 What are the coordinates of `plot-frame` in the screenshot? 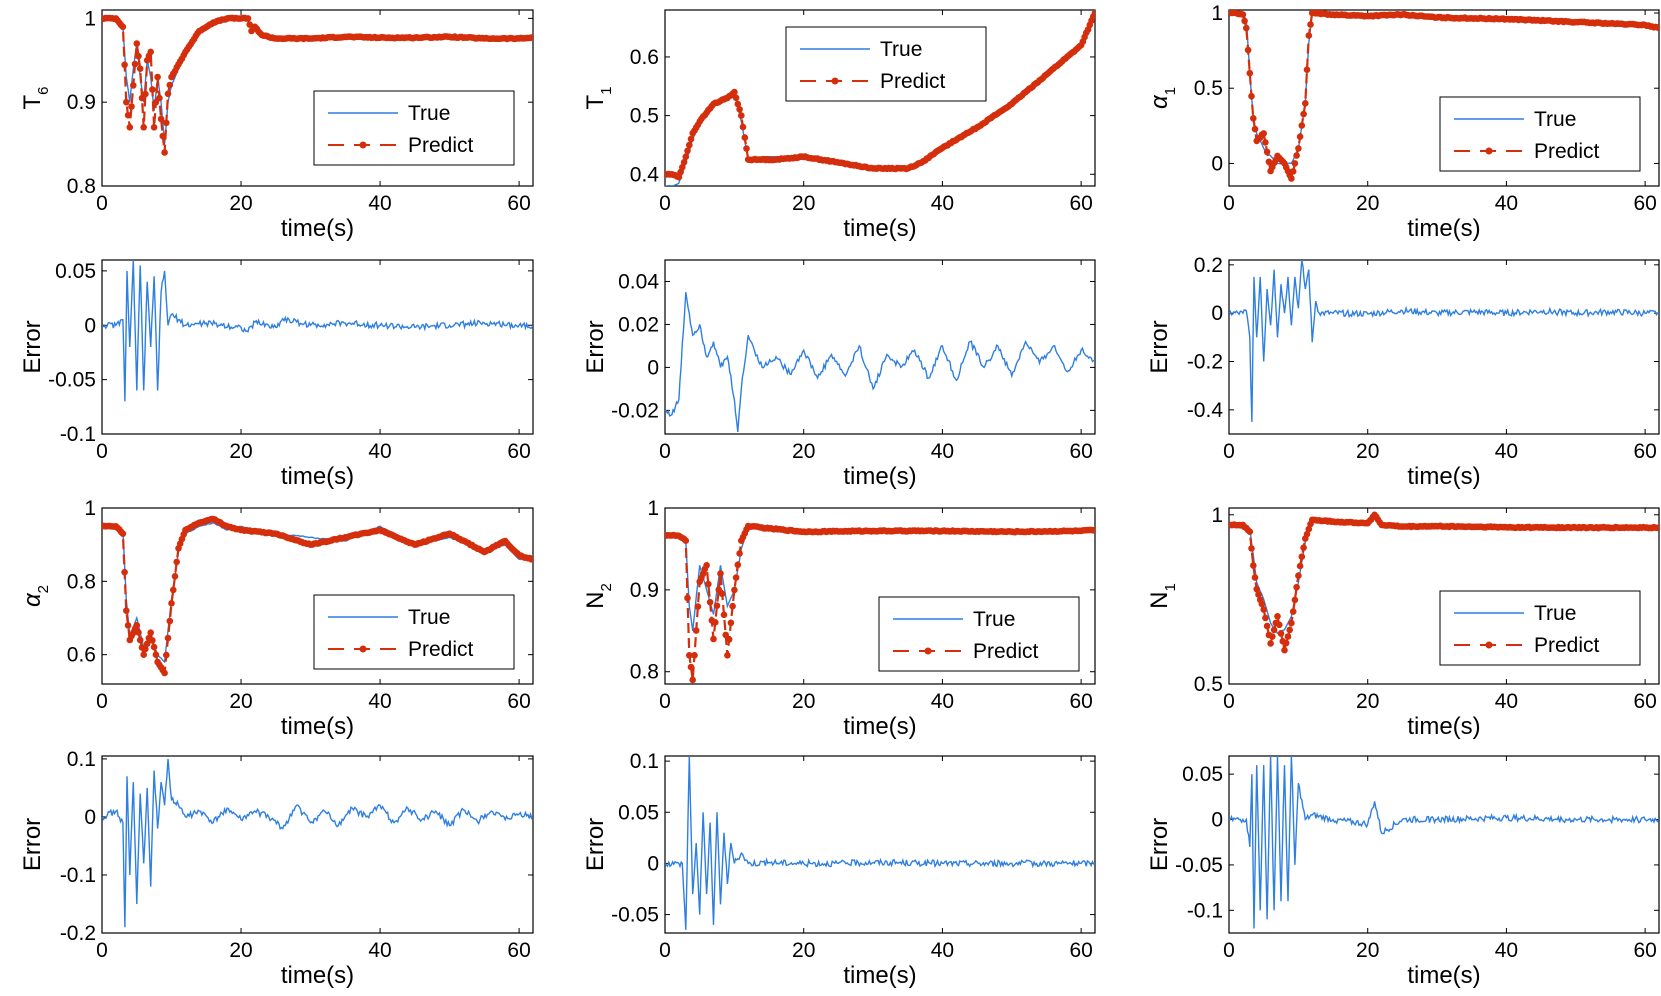 It's located at (1444, 347).